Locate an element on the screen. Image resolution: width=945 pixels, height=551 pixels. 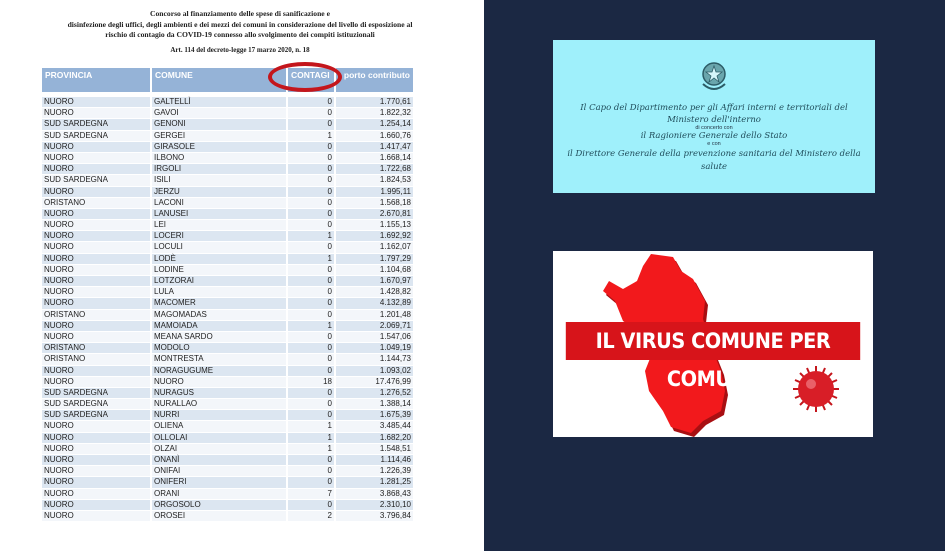
cell-contributo: 1.797,29 is located at coordinates (374, 258).